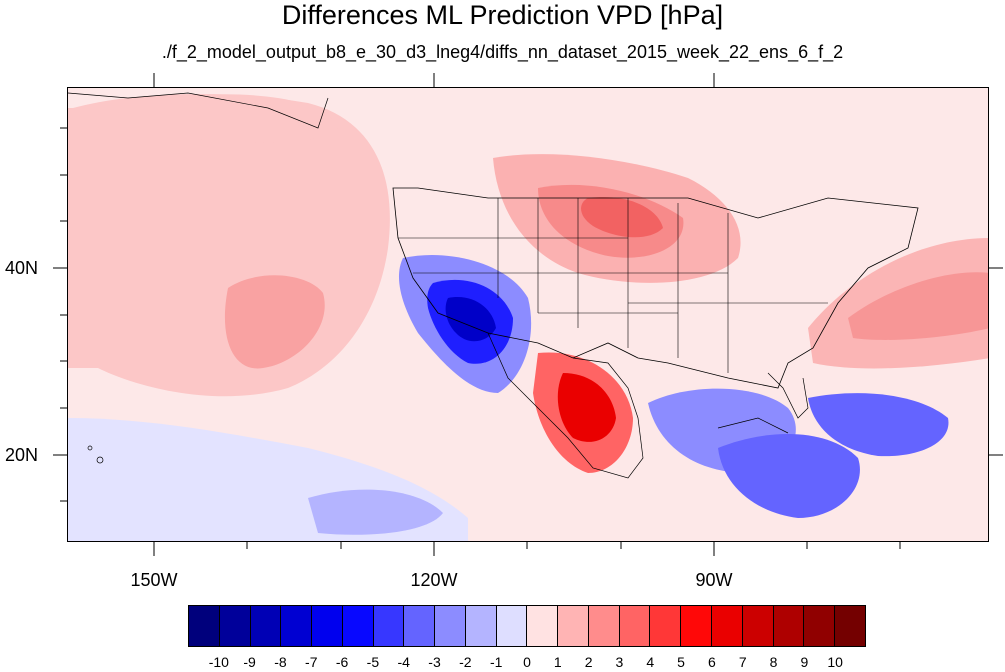  Describe the element at coordinates (218, 662) in the screenshot. I see `colorbar-tick-label: -10` at that location.